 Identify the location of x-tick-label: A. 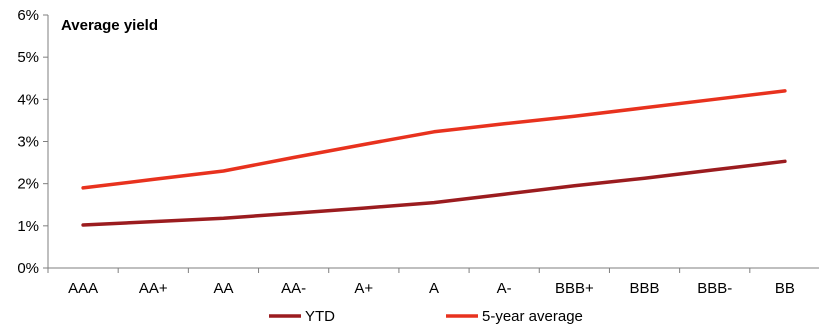
(434, 288).